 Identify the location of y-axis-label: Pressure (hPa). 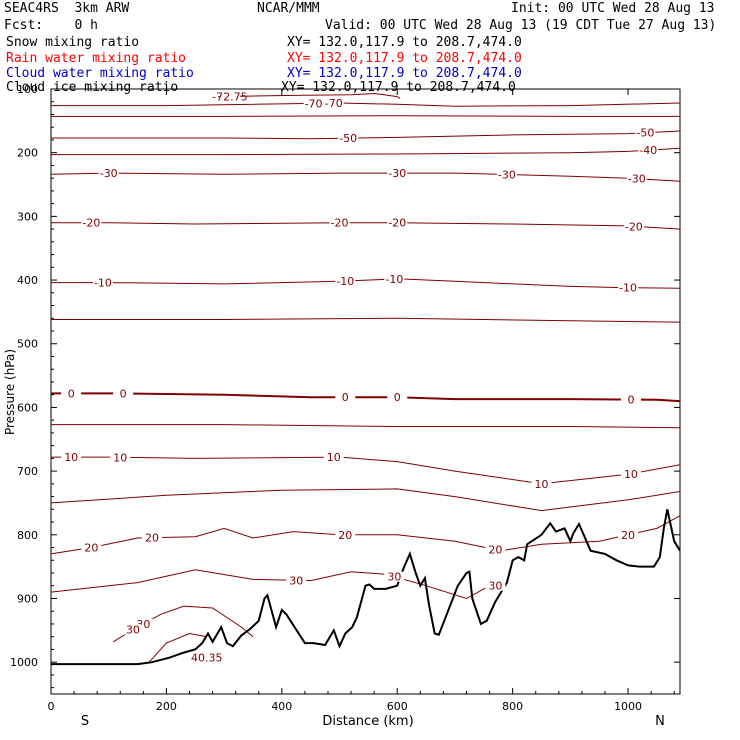
(10, 392).